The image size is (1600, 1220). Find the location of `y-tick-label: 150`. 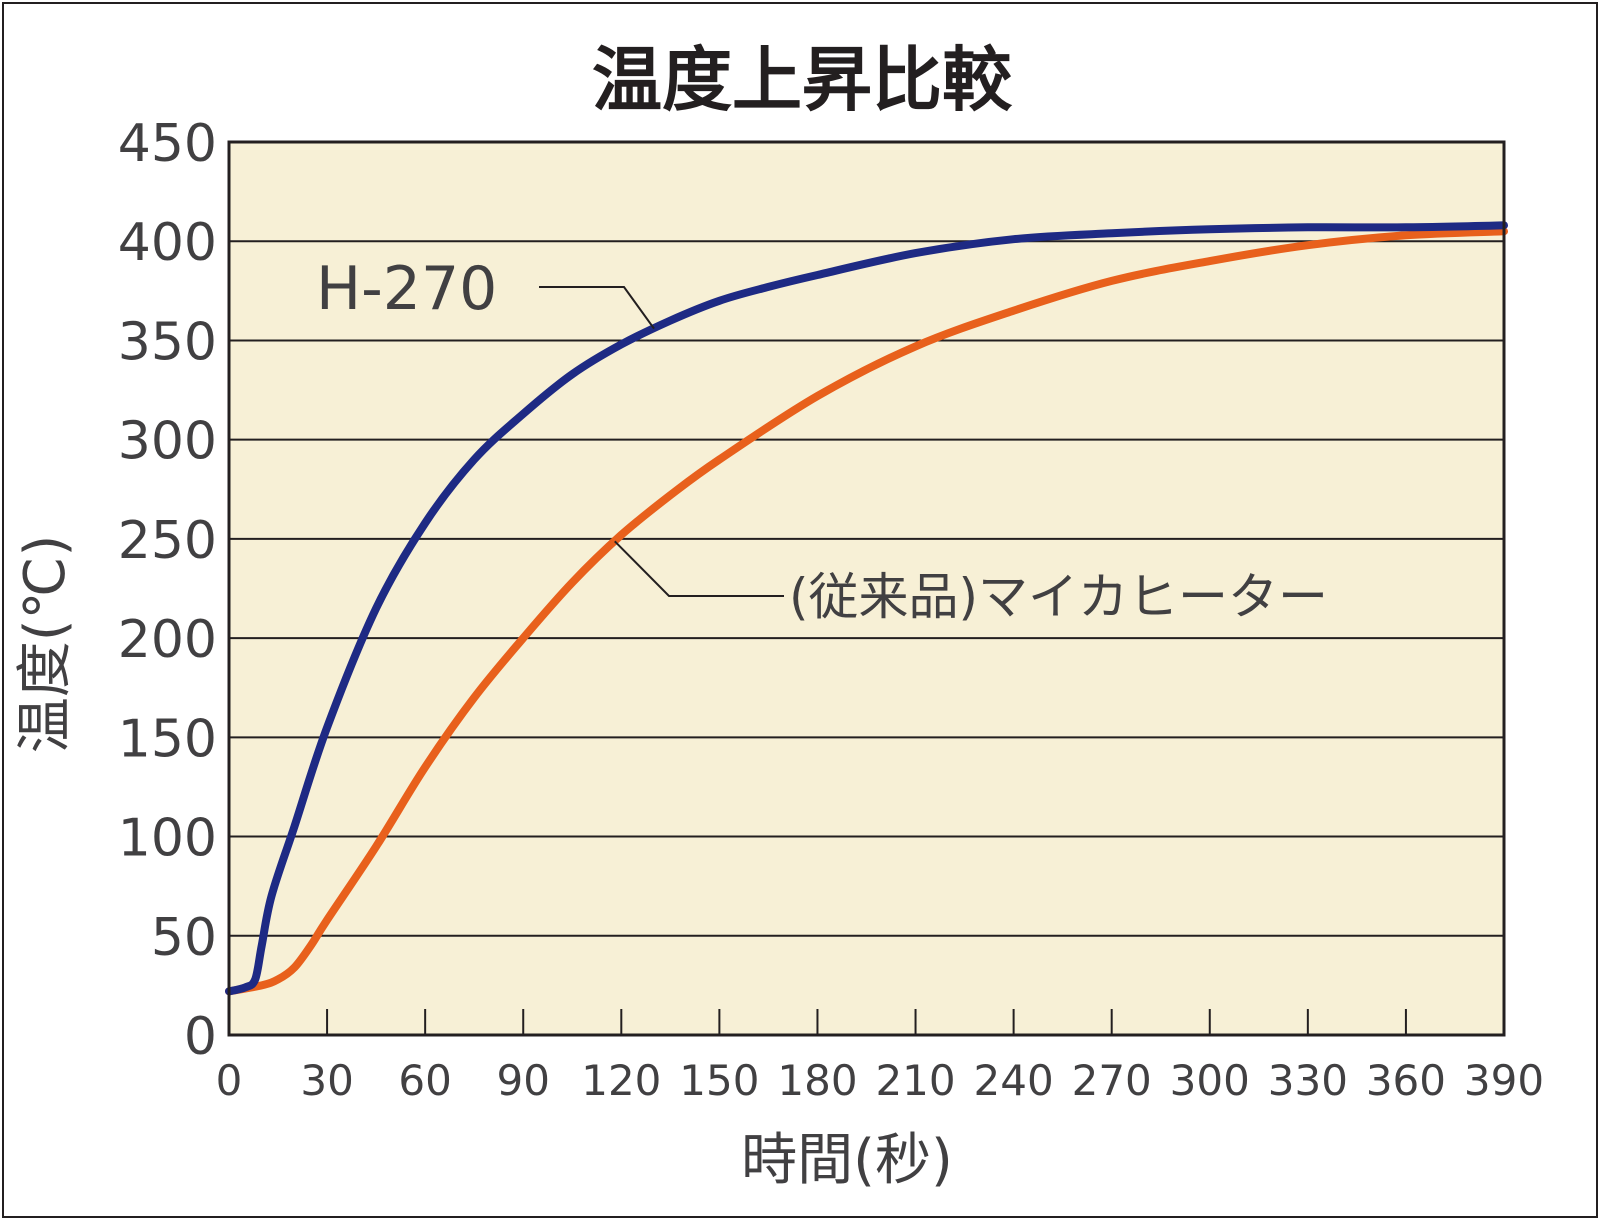

y-tick-label: 150 is located at coordinates (167, 739).